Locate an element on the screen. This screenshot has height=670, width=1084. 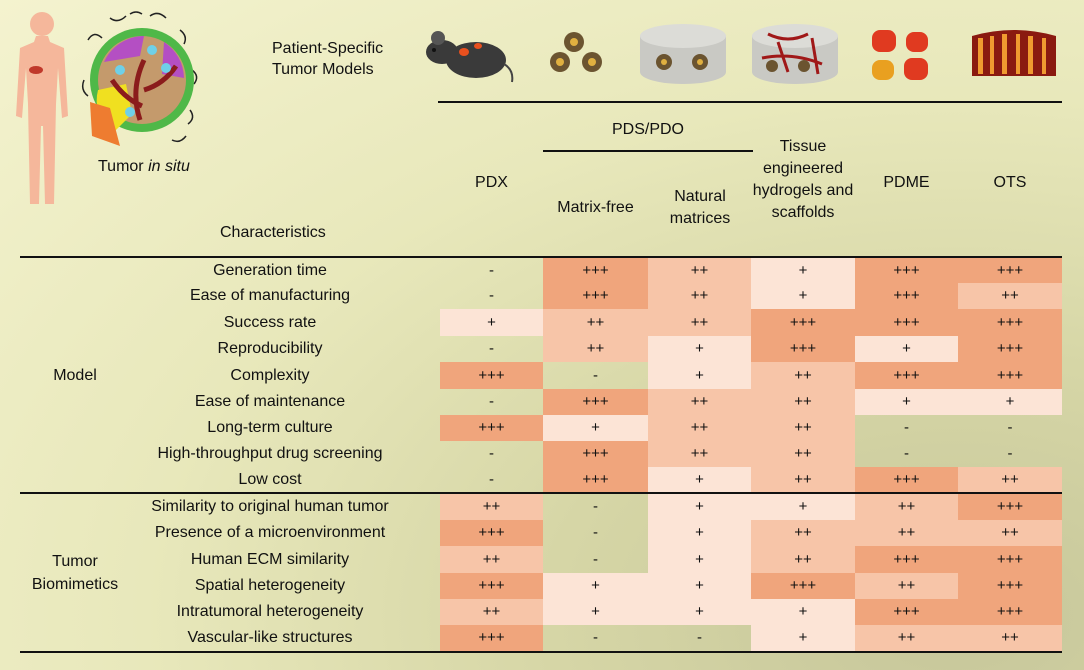
section-divider-rule is located at coordinates (541, 493).